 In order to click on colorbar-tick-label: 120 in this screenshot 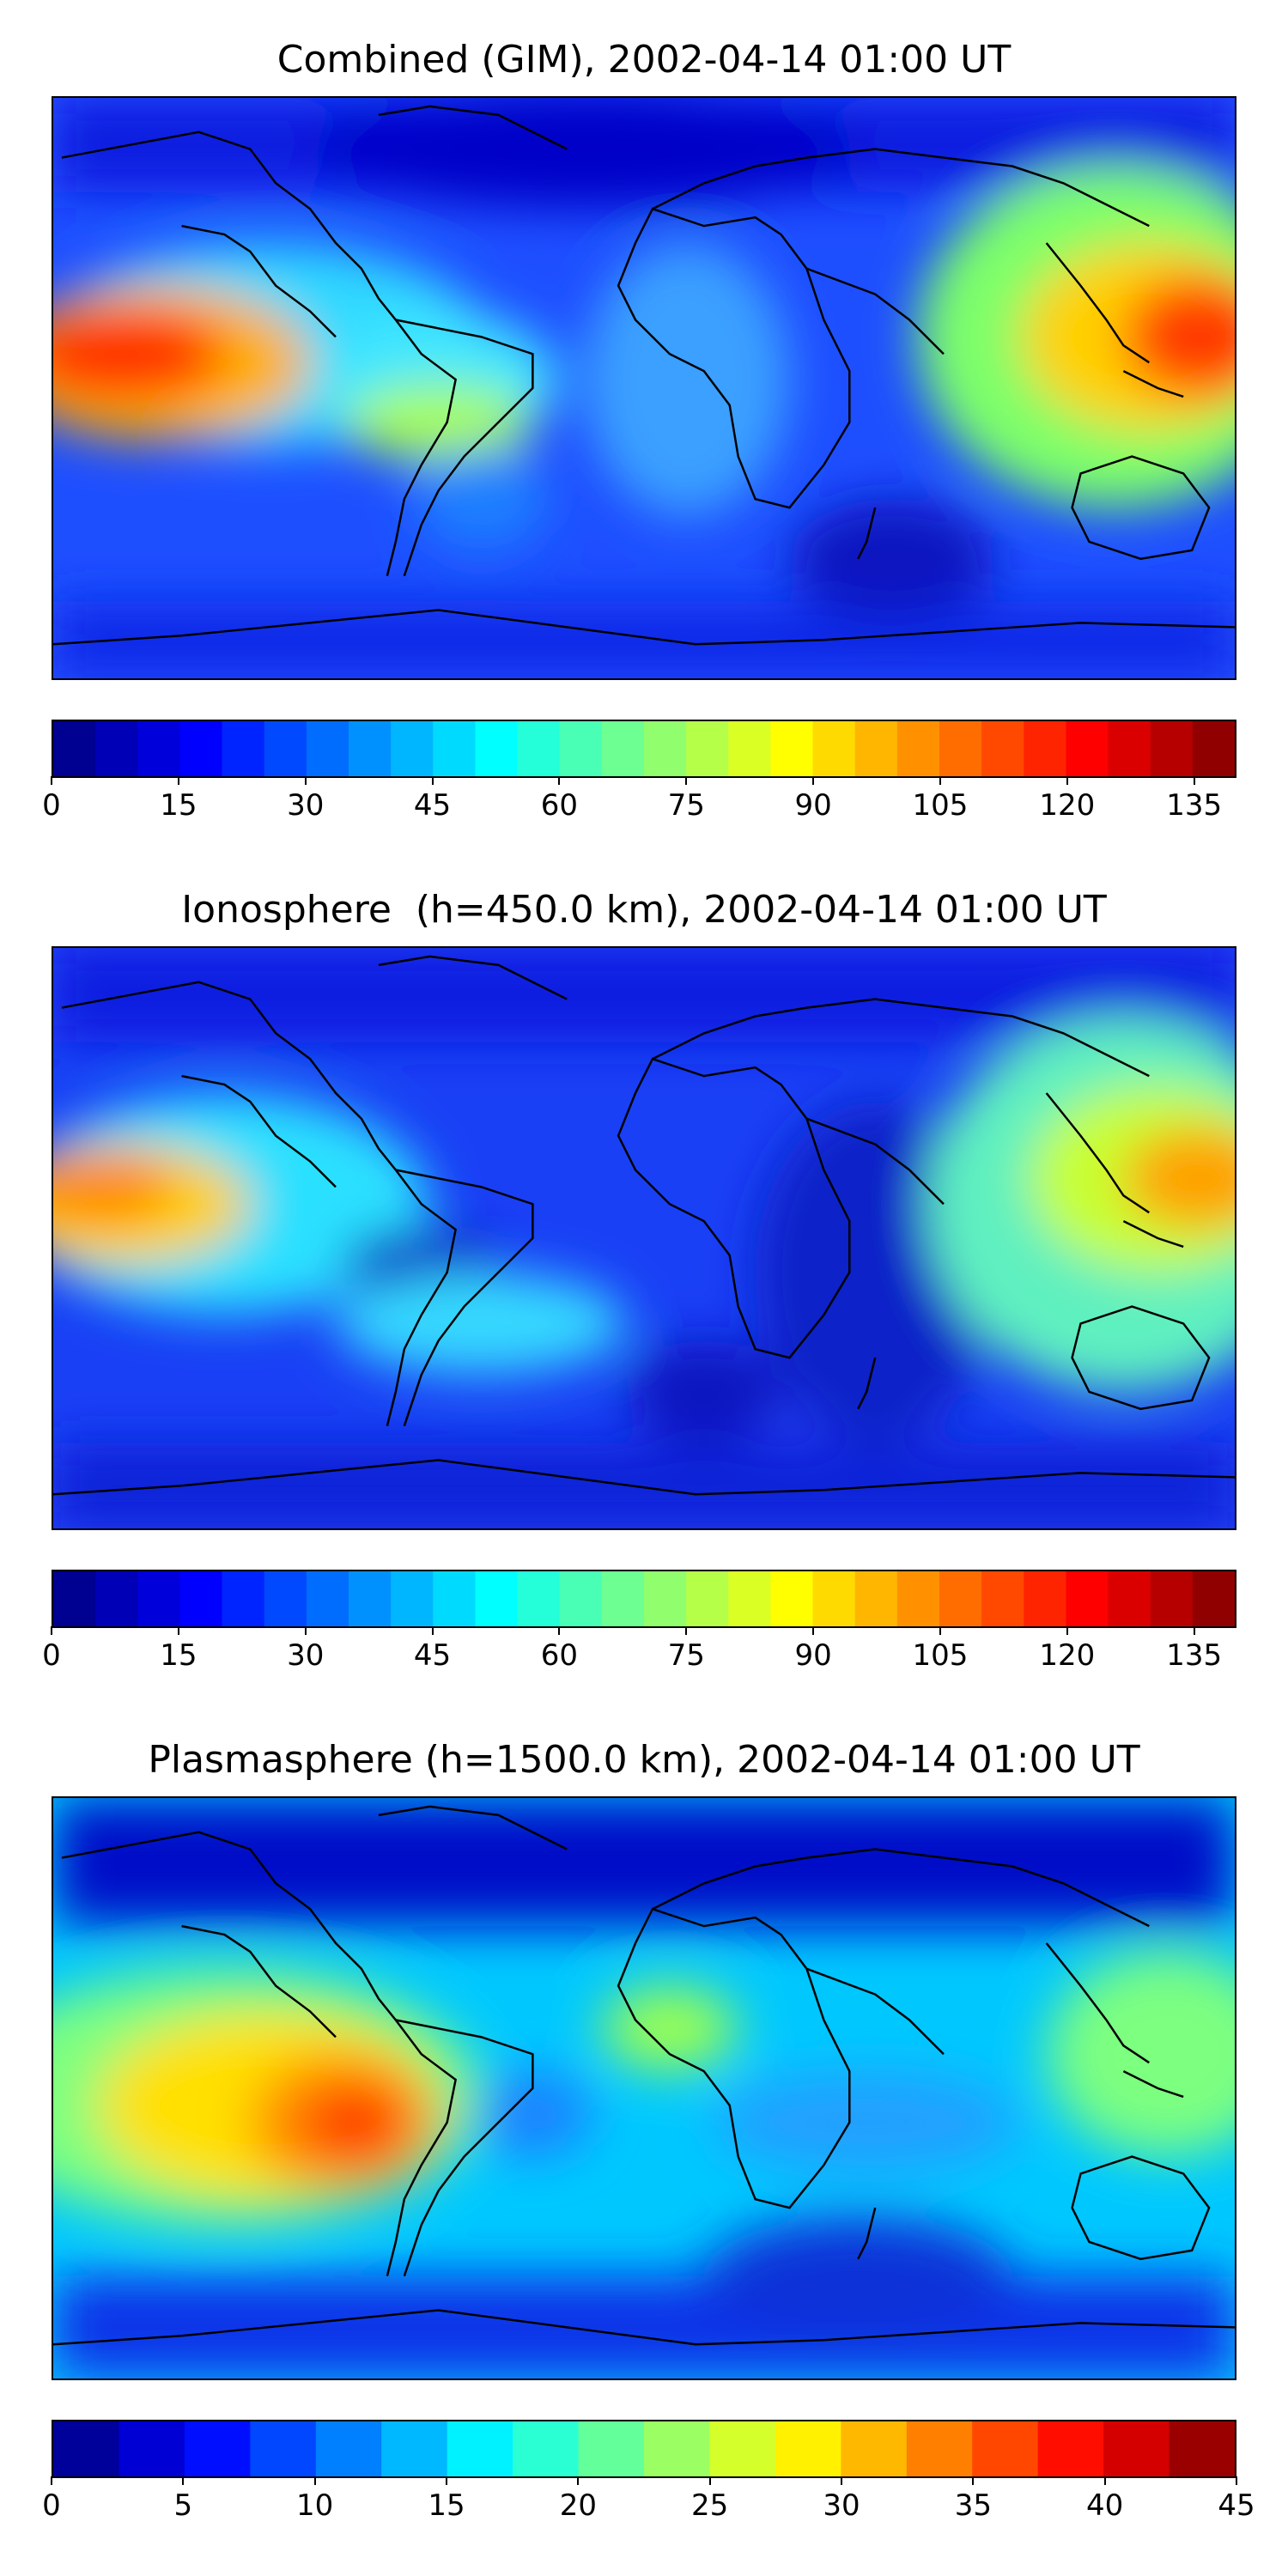, I will do `click(1067, 806)`.